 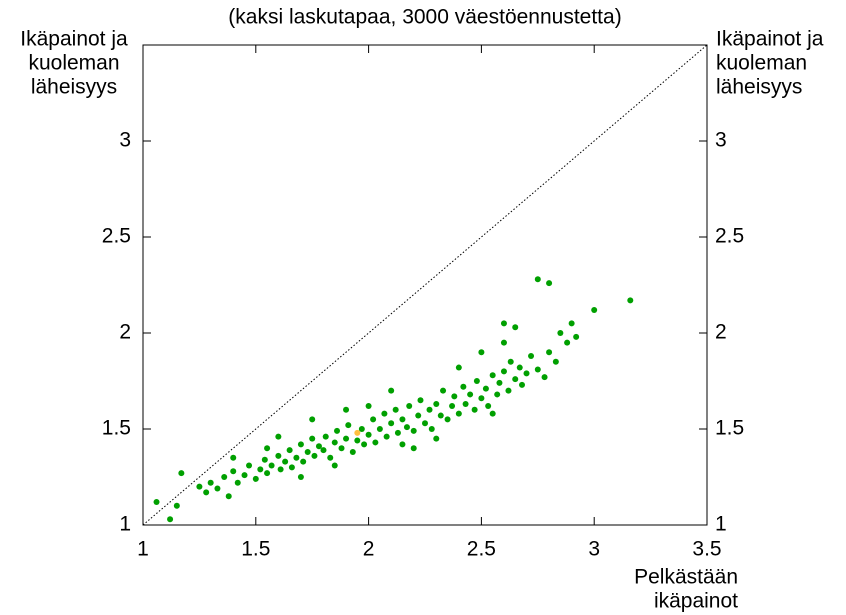 What do you see at coordinates (255, 549) in the screenshot?
I see `x-tick-label: 1.5` at bounding box center [255, 549].